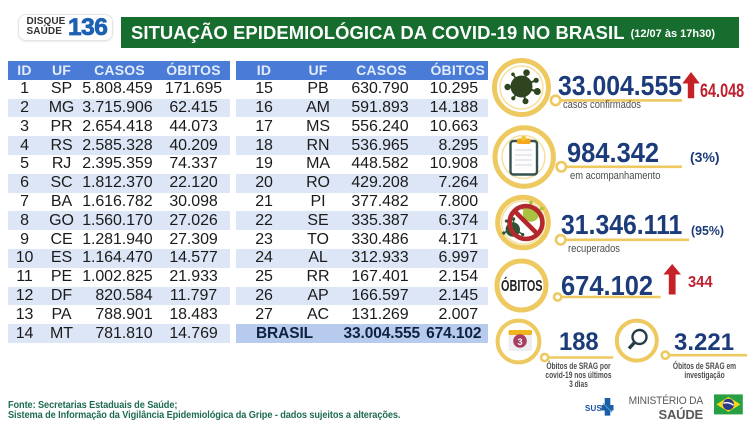  What do you see at coordinates (519, 342) in the screenshot?
I see `svg-text: 3` at bounding box center [519, 342].